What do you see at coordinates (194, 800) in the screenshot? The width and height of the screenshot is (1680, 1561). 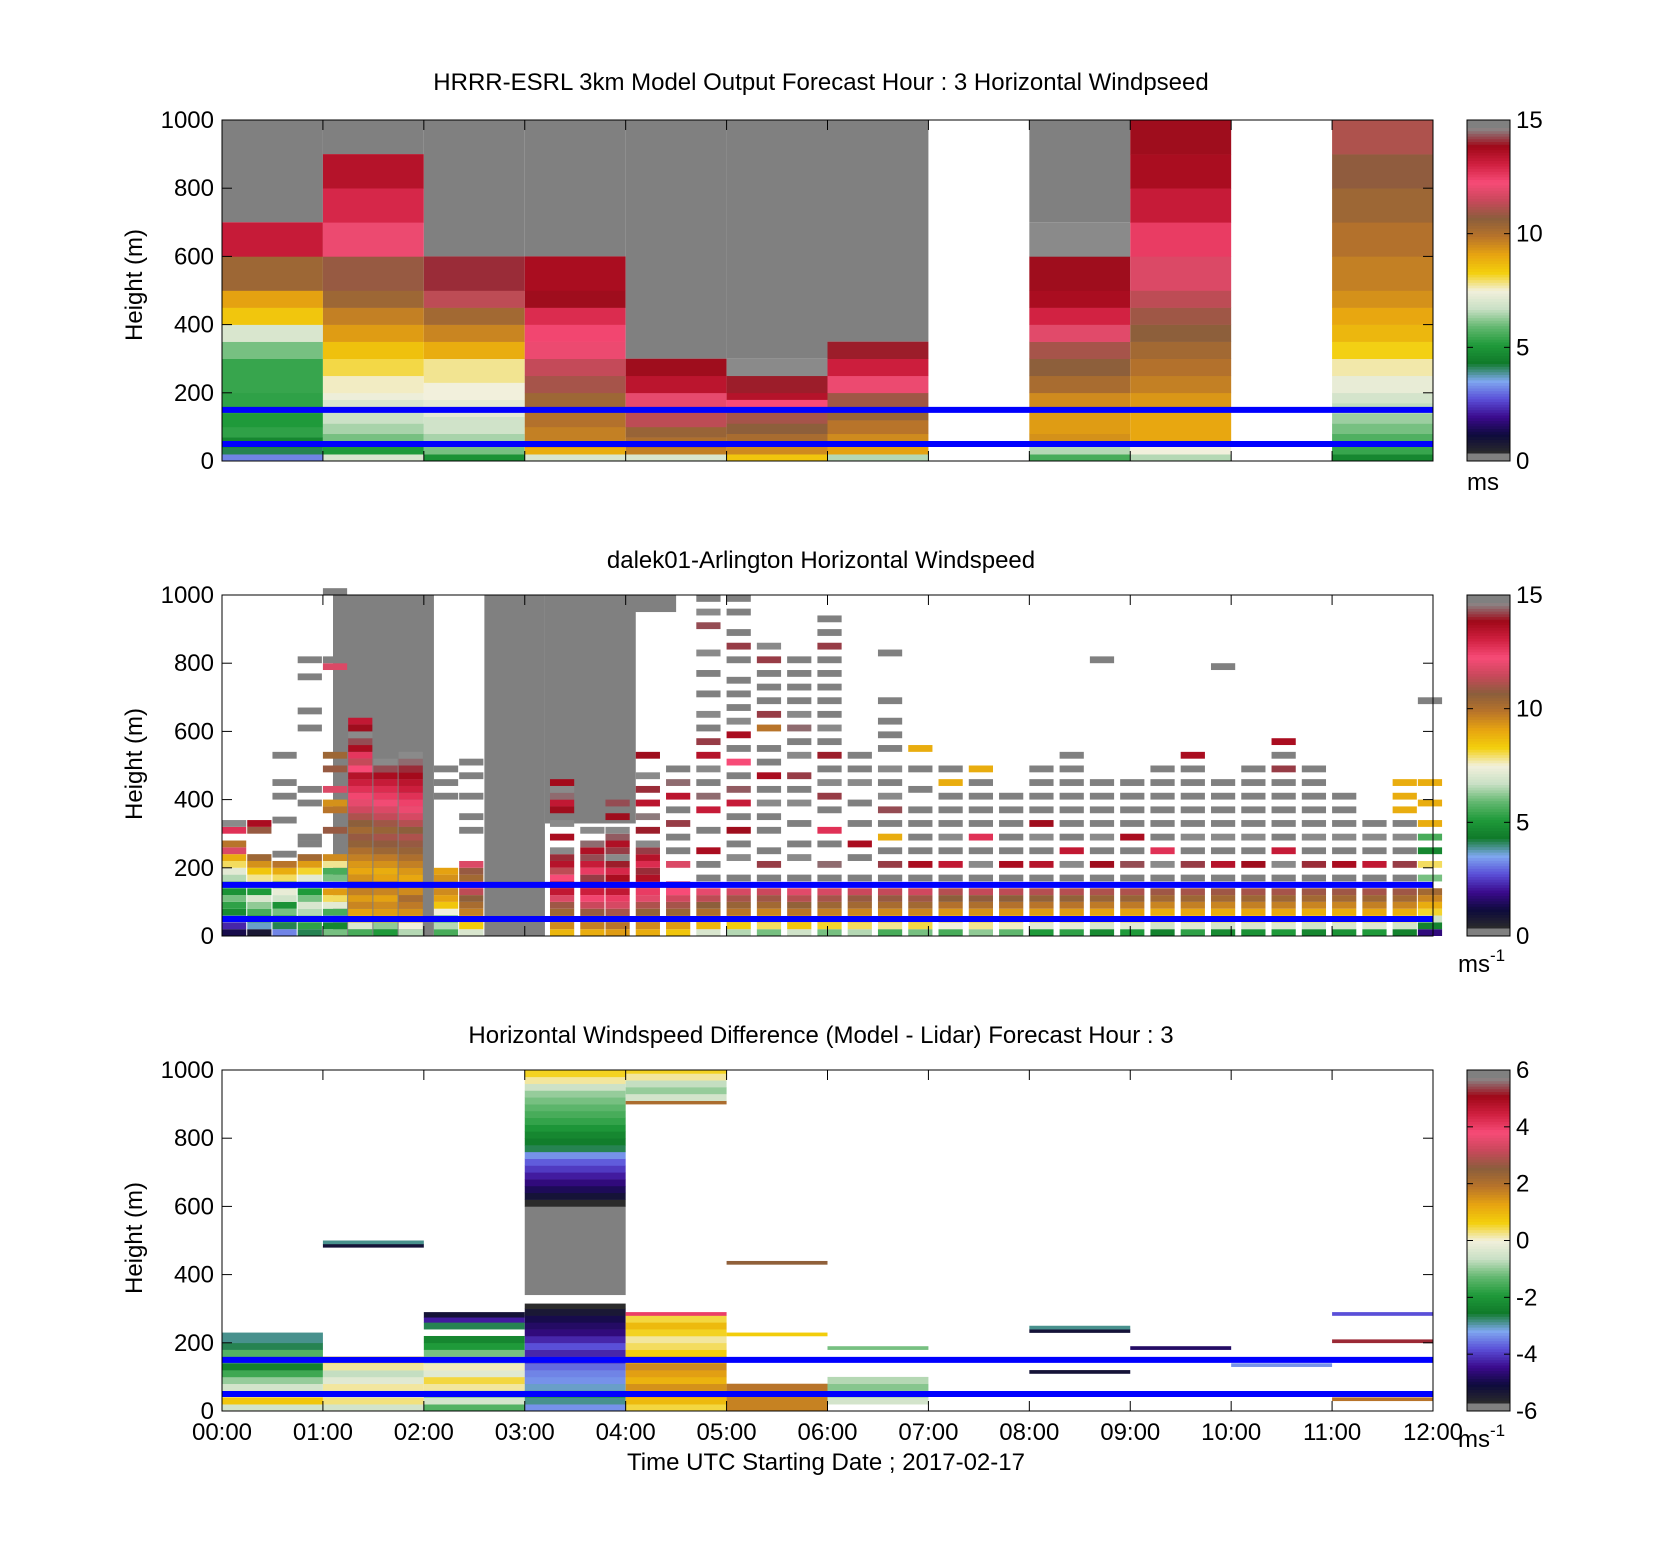 I see `y-tick-label: 400` at bounding box center [194, 800].